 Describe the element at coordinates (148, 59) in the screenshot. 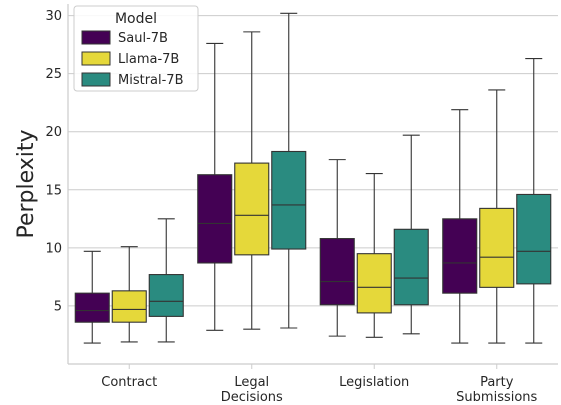

I see `legend-label: Llama-7B` at that location.